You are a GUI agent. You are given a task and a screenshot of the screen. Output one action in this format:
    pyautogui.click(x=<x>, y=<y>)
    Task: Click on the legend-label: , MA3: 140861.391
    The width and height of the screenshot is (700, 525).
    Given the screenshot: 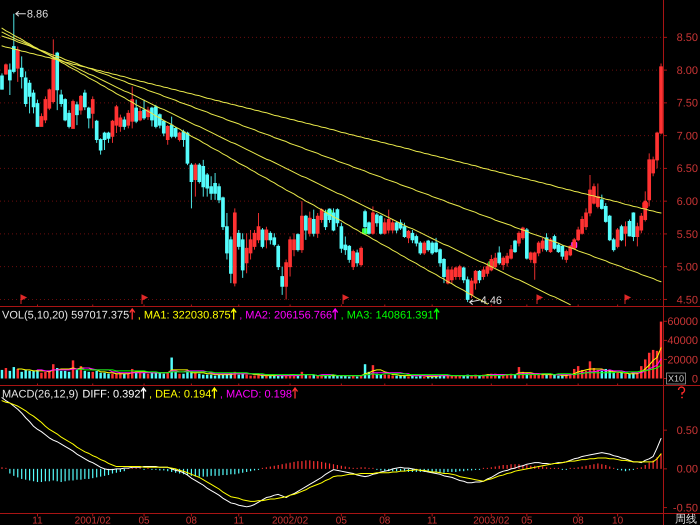 What is the action you would take?
    pyautogui.click(x=387, y=316)
    